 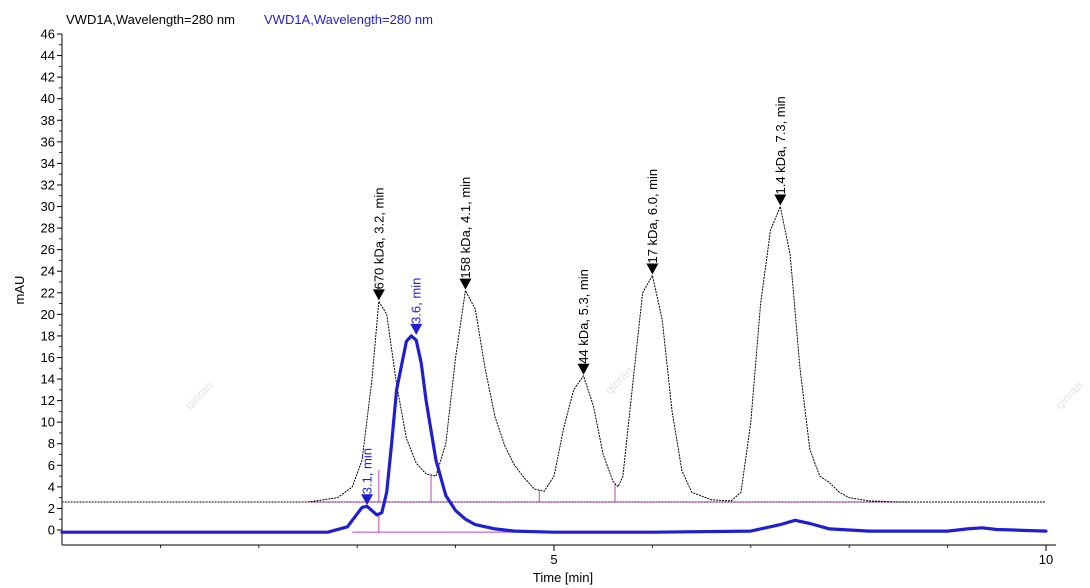 I want to click on y-tick-label: 44, so click(x=48, y=55).